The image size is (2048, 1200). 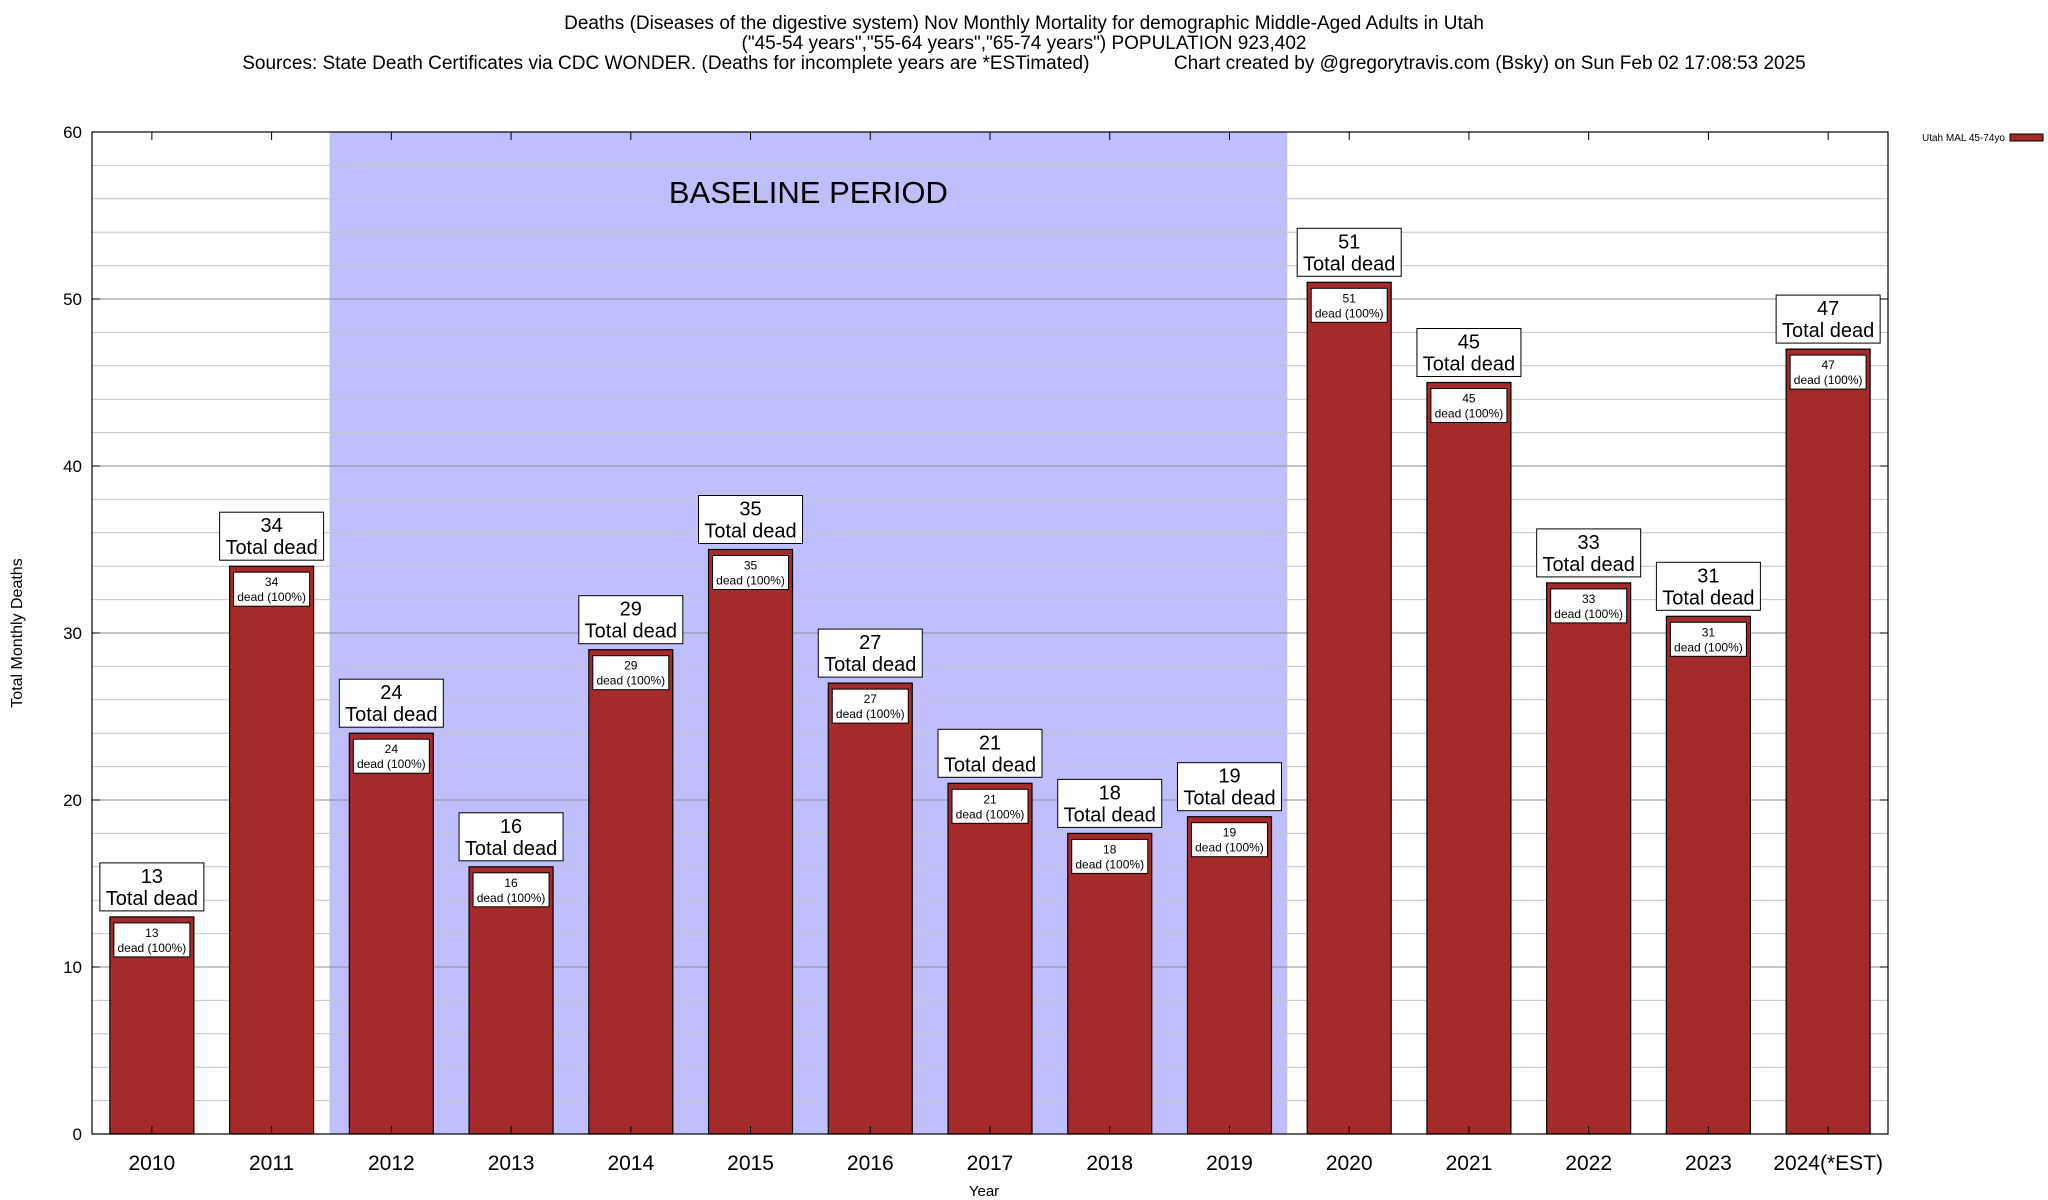 What do you see at coordinates (77, 1134) in the screenshot?
I see `y-tick-label: 0` at bounding box center [77, 1134].